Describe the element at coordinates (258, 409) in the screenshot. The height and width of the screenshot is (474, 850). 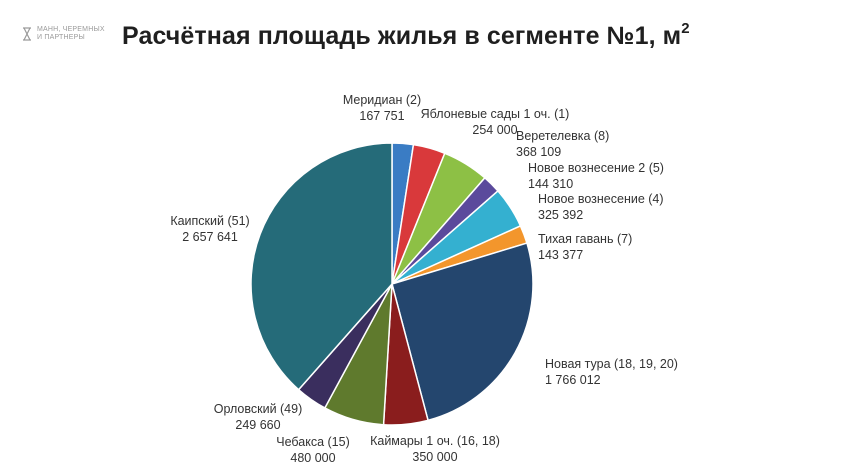
I see `slice-label-name-10: Орловский (49)` at that location.